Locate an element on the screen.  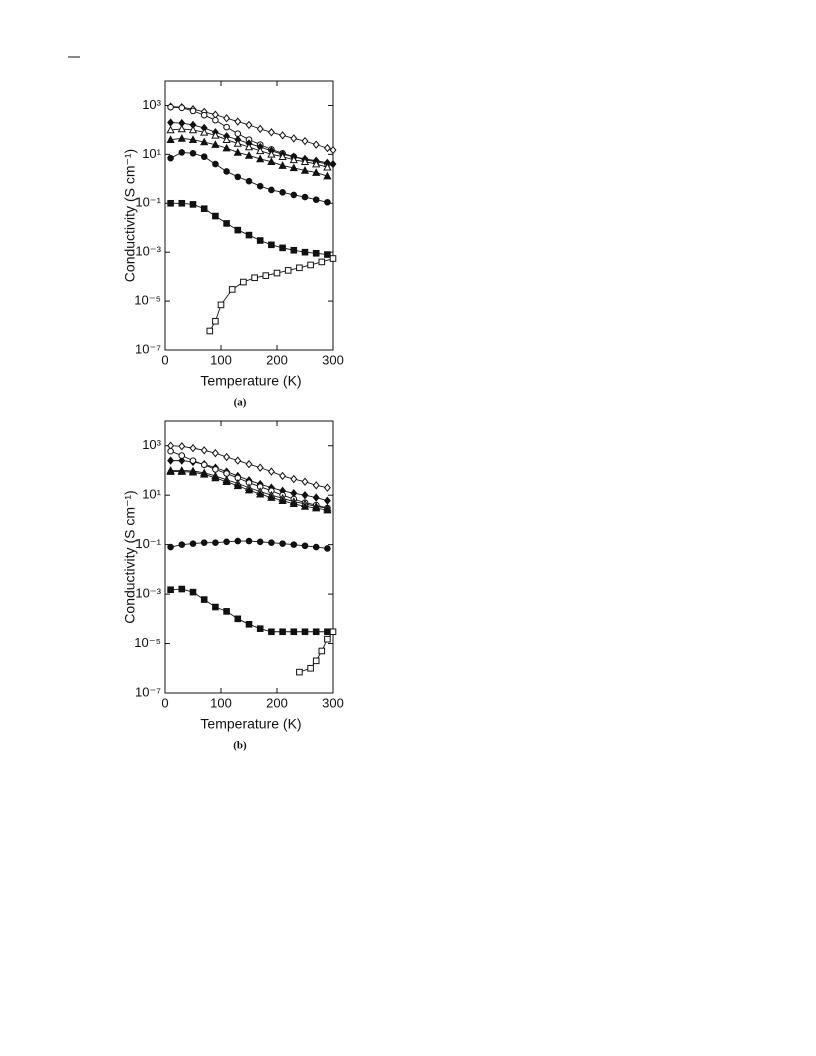
x-axis-label: Temperature (K) is located at coordinates (250, 724).